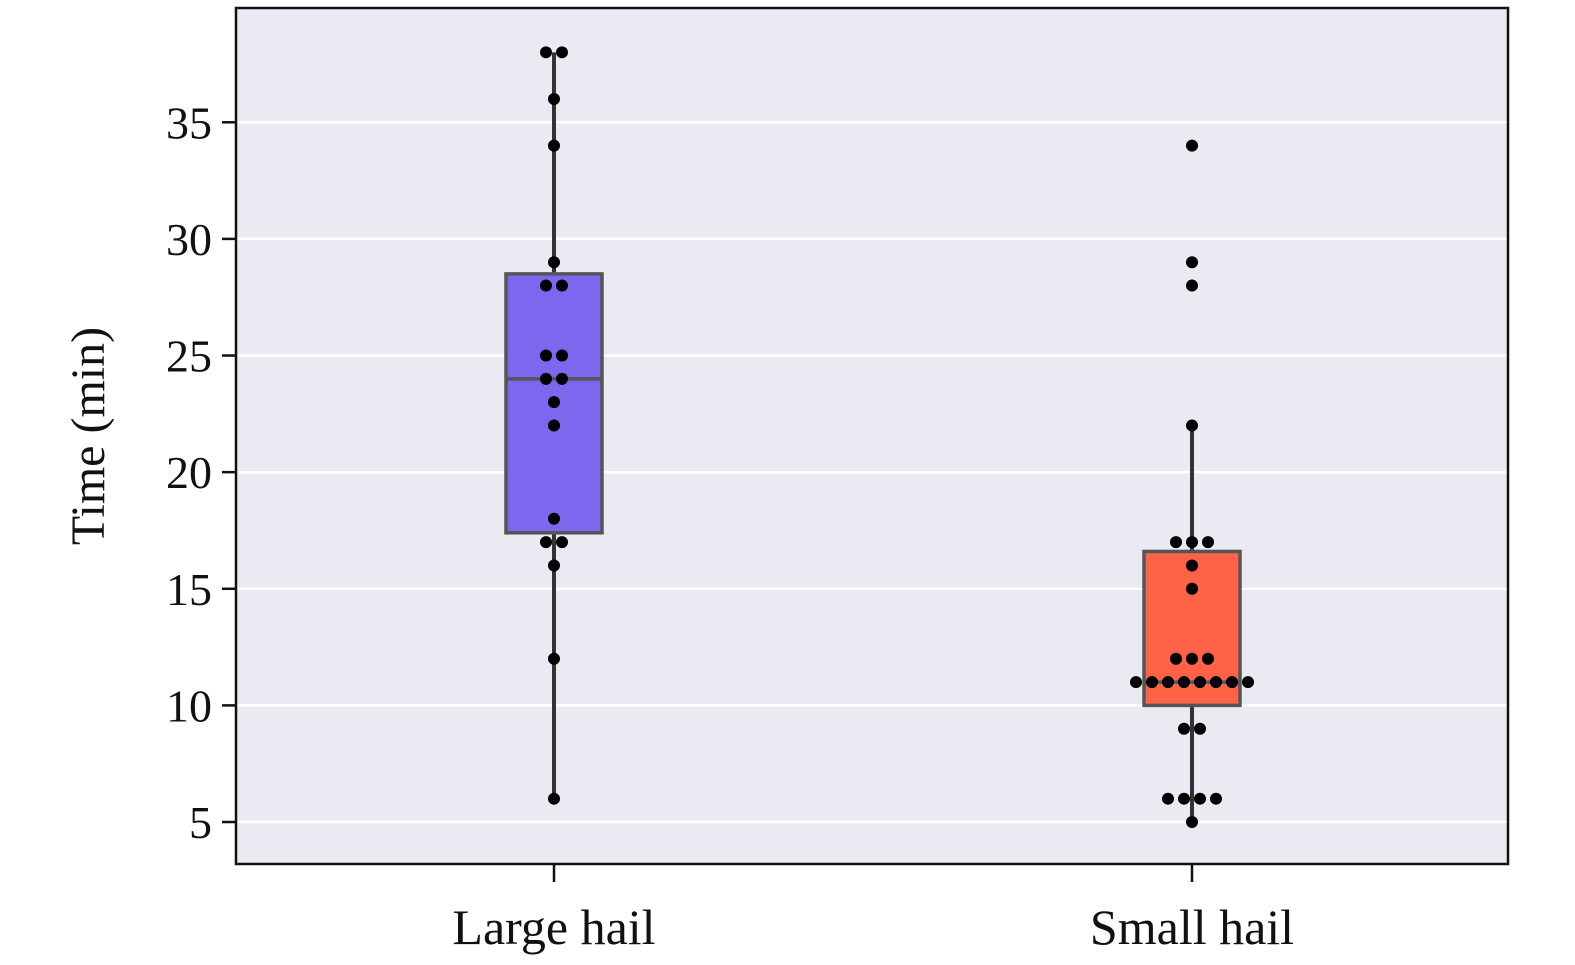 Image resolution: width=1575 pixels, height=965 pixels. I want to click on boxplot-small-hail, so click(1192, 624).